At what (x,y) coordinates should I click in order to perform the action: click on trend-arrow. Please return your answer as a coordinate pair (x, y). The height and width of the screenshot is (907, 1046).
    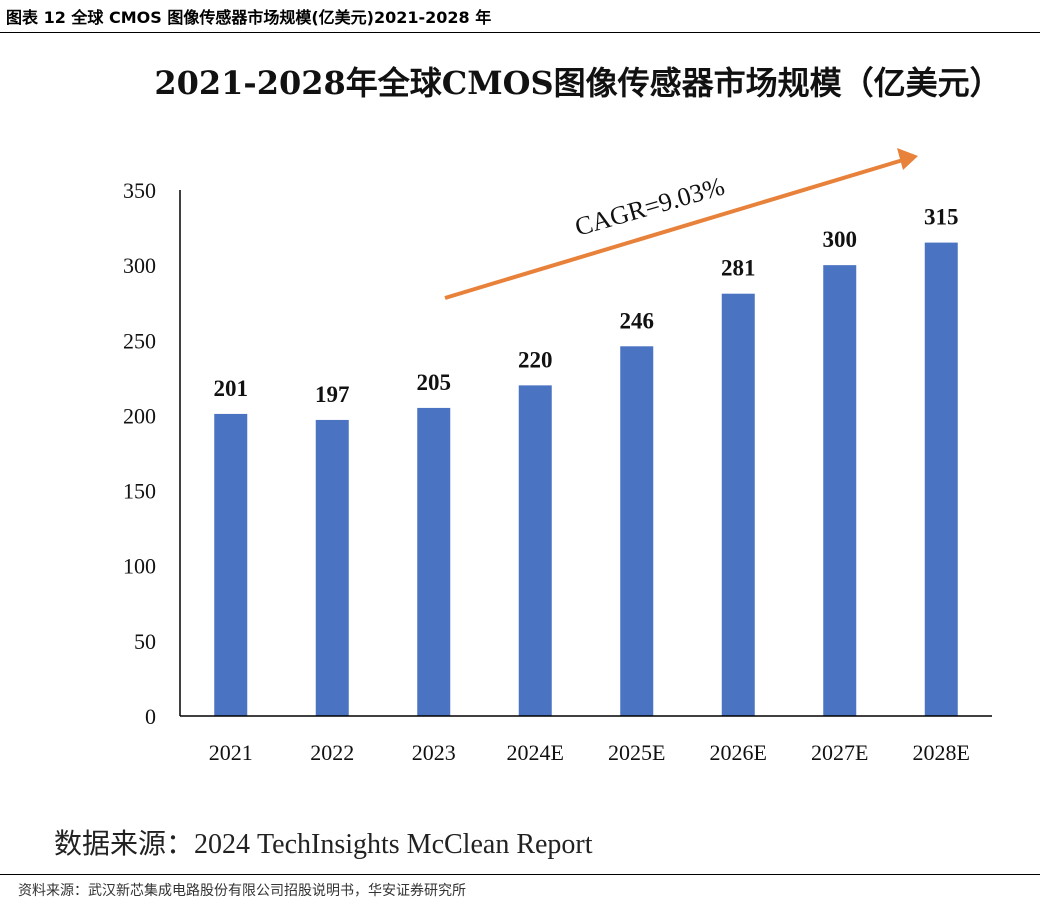
    Looking at the image, I should click on (674, 229).